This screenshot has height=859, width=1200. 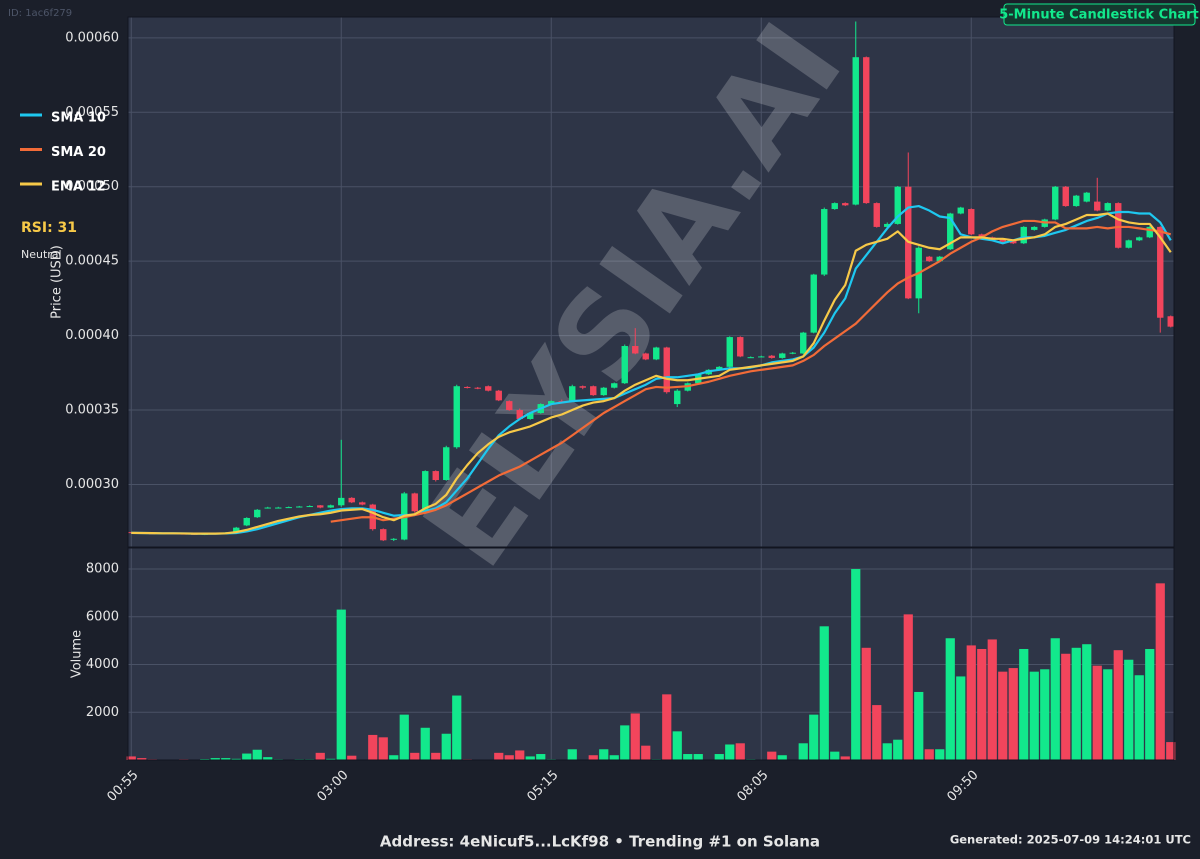 What do you see at coordinates (41, 254) in the screenshot?
I see `rsi-status: Neutral` at bounding box center [41, 254].